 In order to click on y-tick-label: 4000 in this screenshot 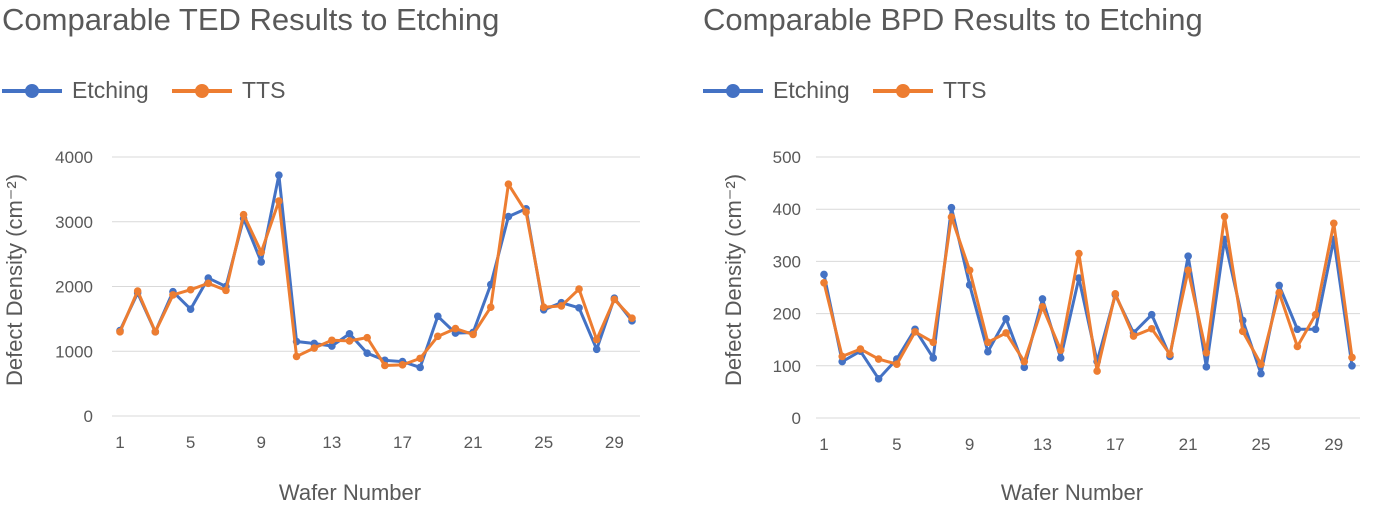, I will do `click(74, 157)`.